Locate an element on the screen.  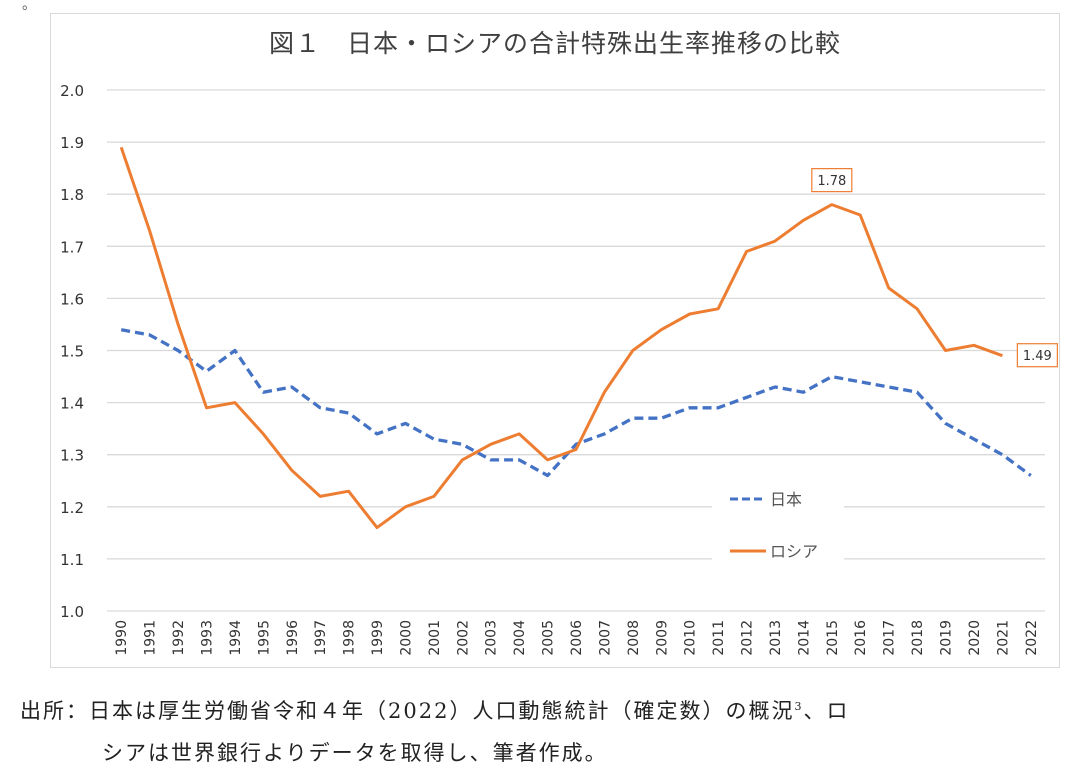
x-tick-label: 2021 is located at coordinates (1003, 638).